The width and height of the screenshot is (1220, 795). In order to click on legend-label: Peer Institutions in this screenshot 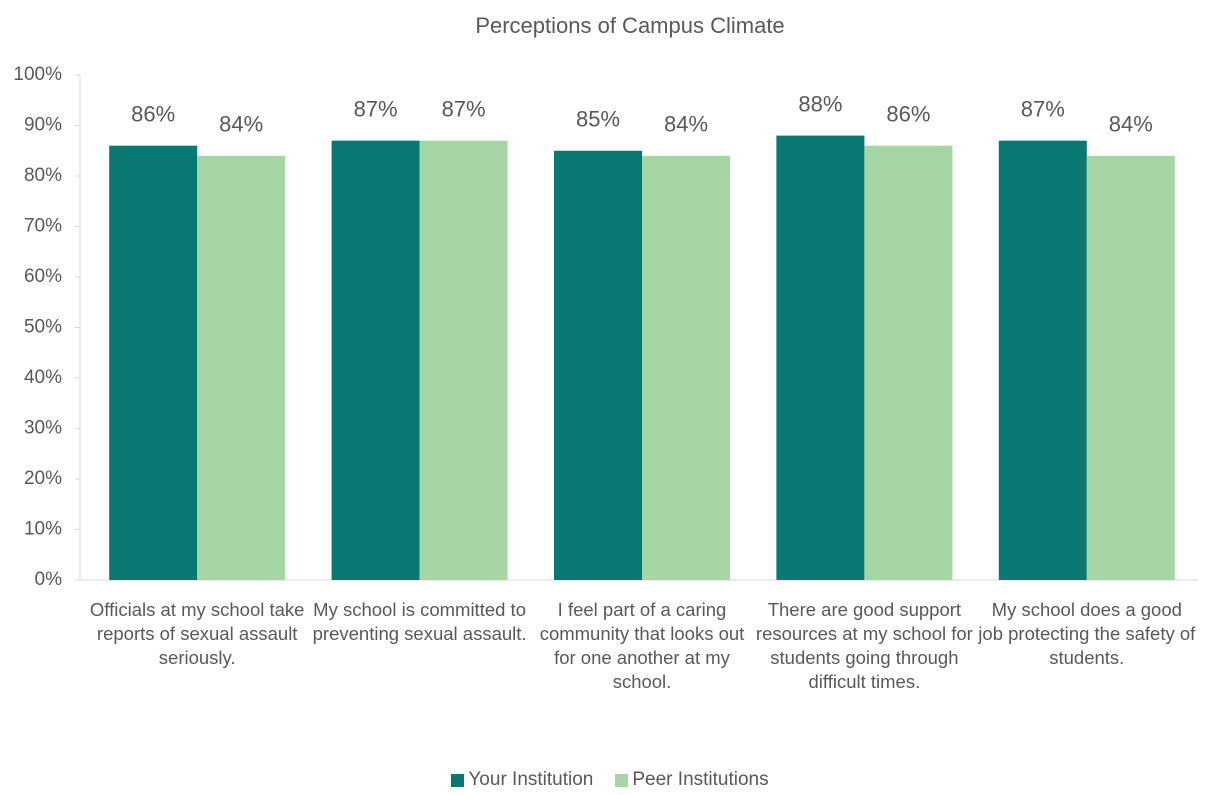, I will do `click(700, 779)`.